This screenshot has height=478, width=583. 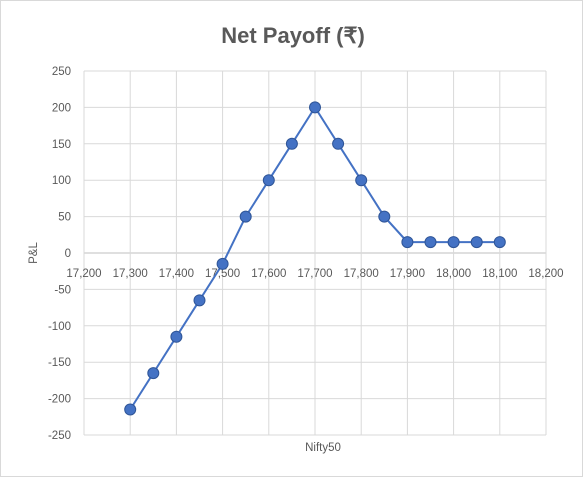 What do you see at coordinates (130, 274) in the screenshot?
I see `x-tick-label: 17,300` at bounding box center [130, 274].